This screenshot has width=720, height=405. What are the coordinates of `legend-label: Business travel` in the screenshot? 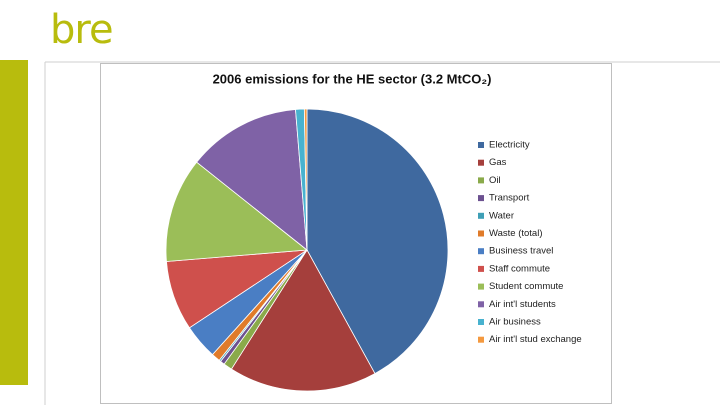 It's located at (521, 251).